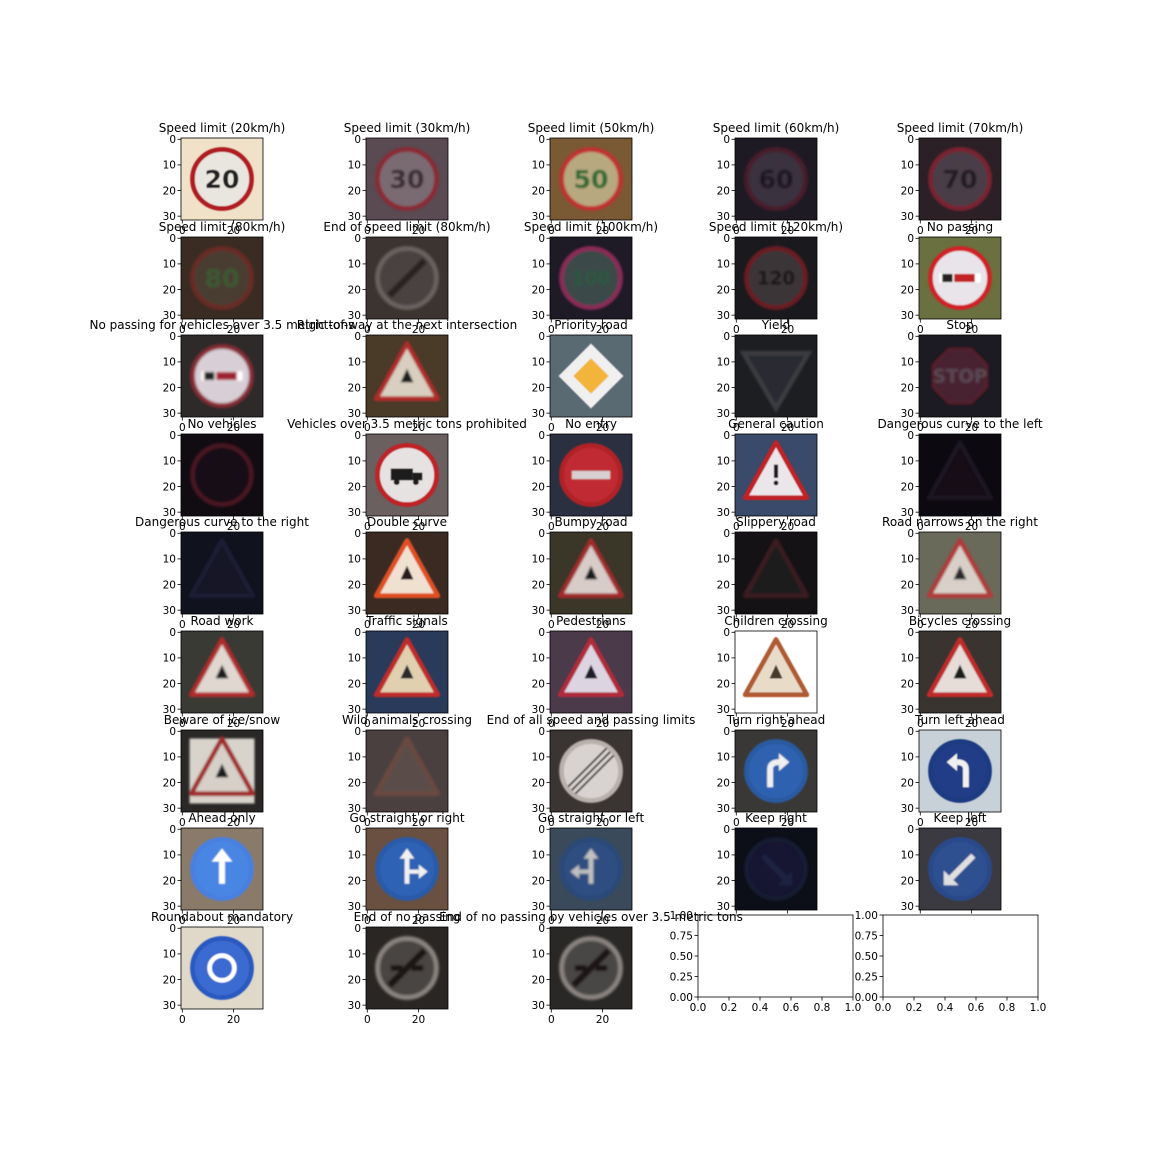 This screenshot has height=1152, width=1152. Describe the element at coordinates (951, 284) in the screenshot. I see `panel-10: 0 20 0 10 20 30` at that location.